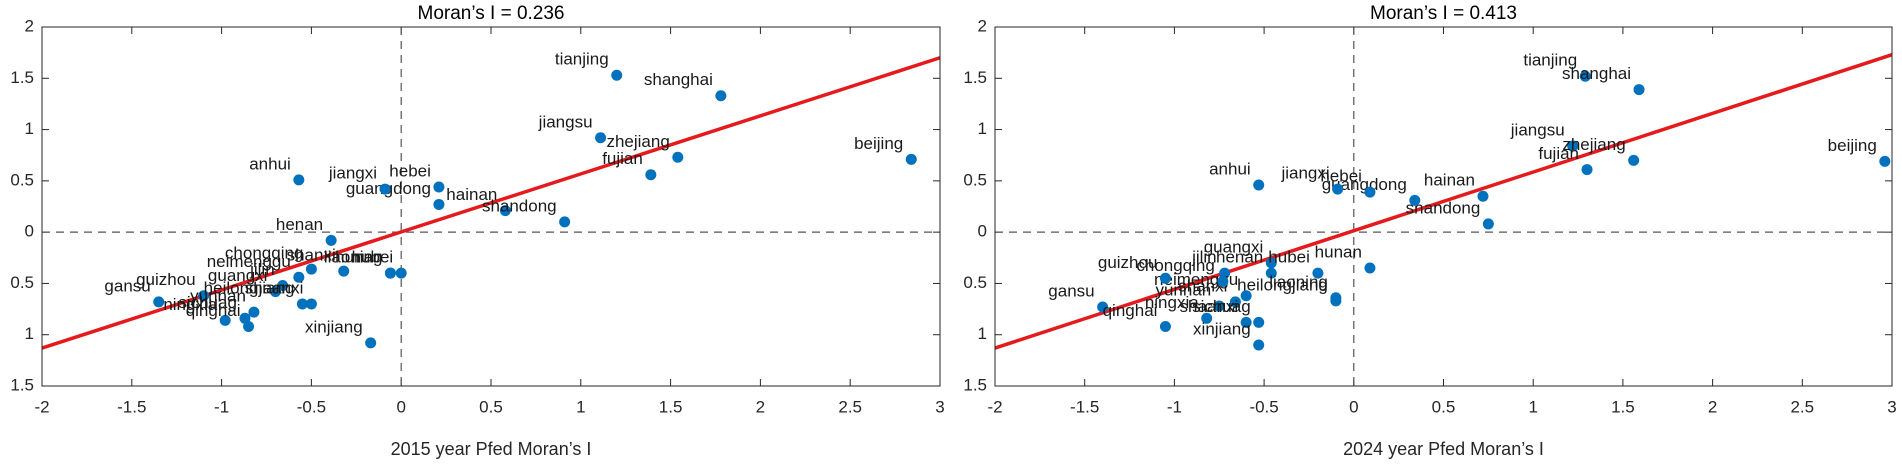 The image size is (1902, 465). Describe the element at coordinates (1712, 406) in the screenshot. I see `x-tick-label: 2` at that location.